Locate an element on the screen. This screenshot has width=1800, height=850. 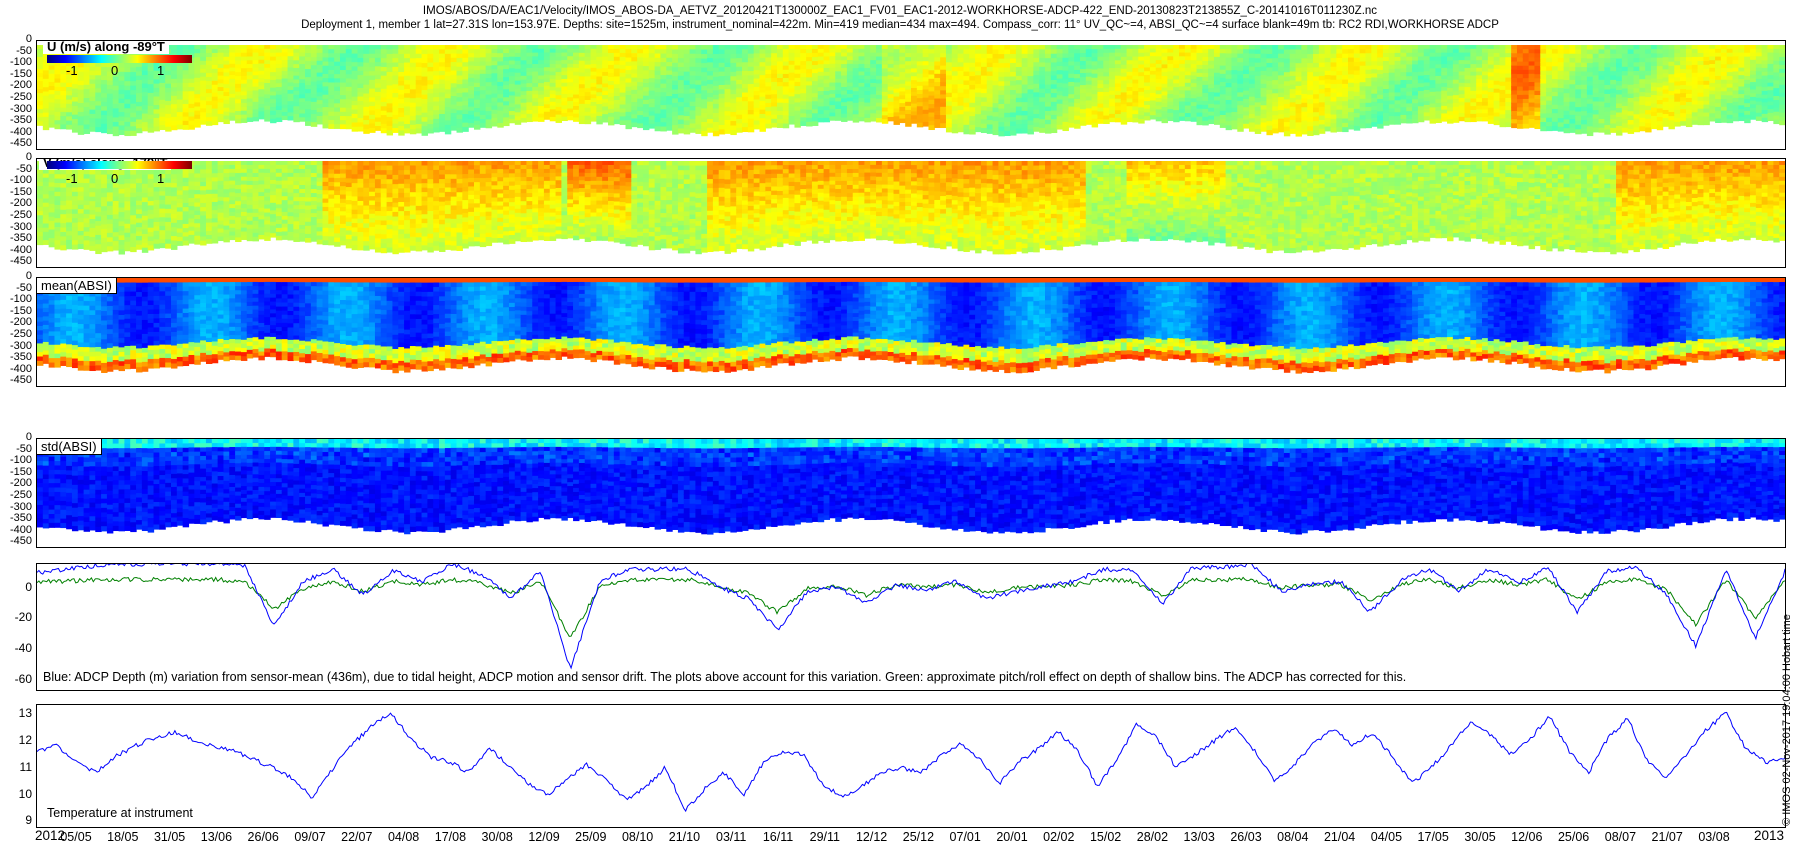
depth-ytick-neg20: -20 is located at coordinates (16, 617).